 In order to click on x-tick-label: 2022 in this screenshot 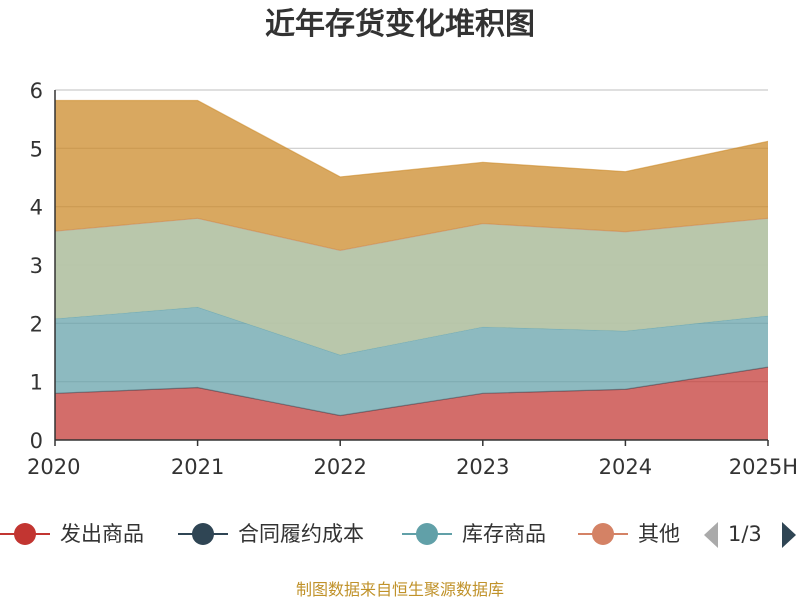, I will do `click(339, 467)`.